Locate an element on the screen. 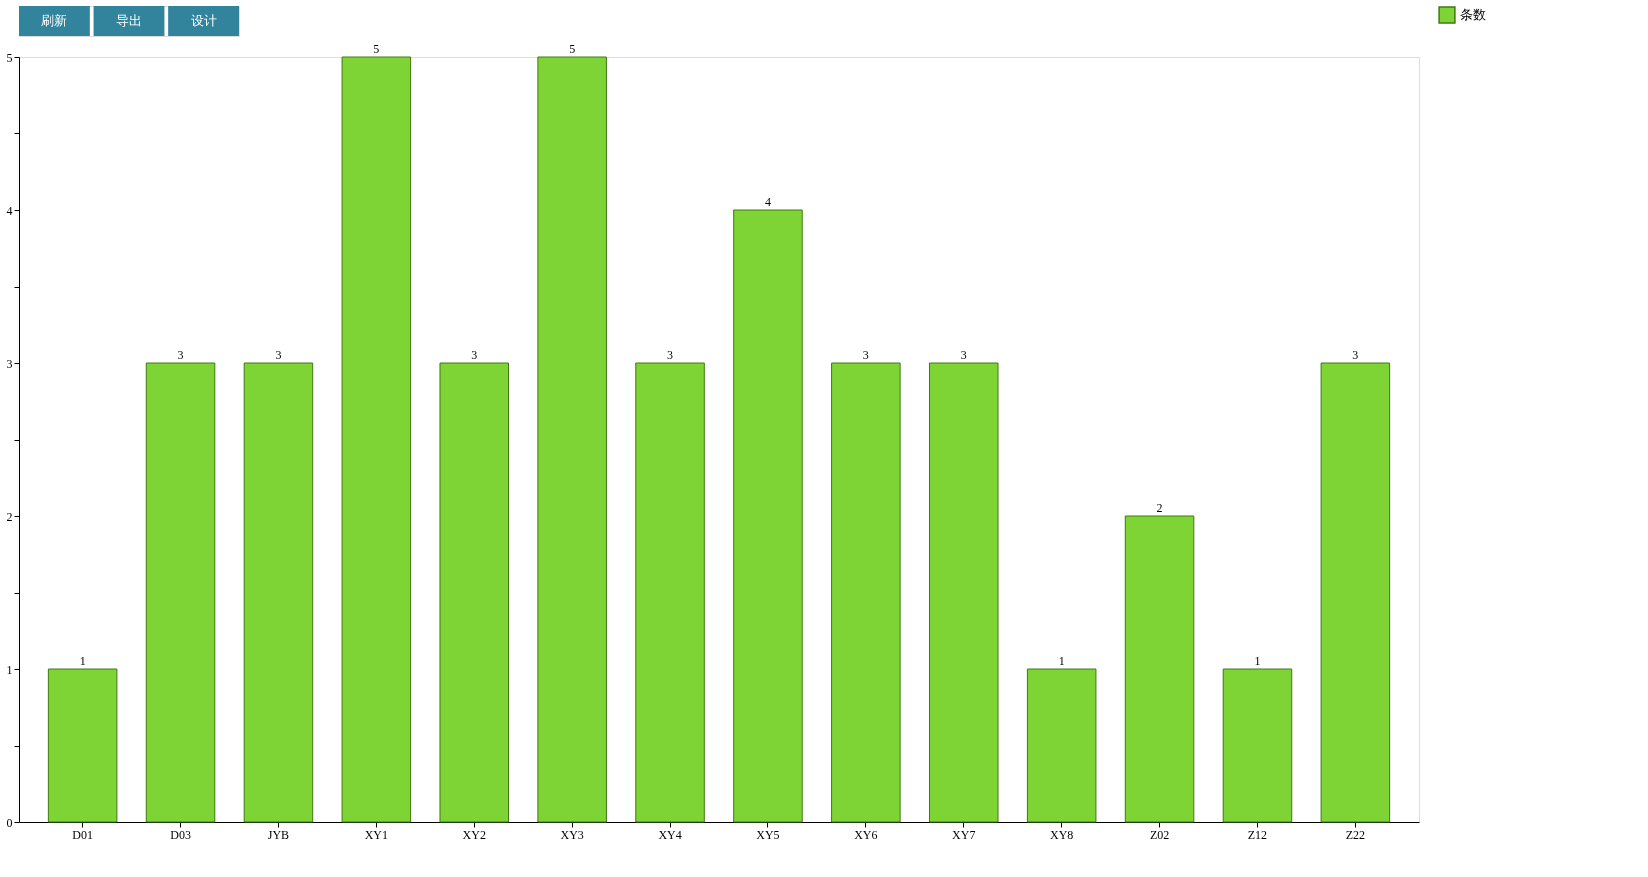  text: 刷新 is located at coordinates (54, 20).